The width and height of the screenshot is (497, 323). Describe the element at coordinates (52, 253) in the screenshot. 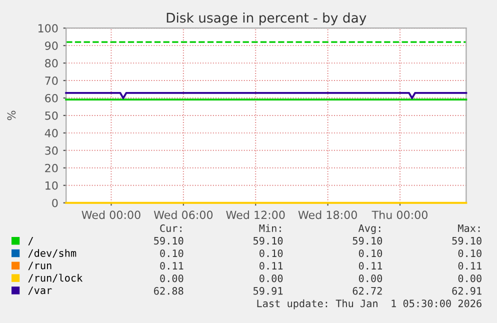

I see `legend-label: /dev/shm` at that location.